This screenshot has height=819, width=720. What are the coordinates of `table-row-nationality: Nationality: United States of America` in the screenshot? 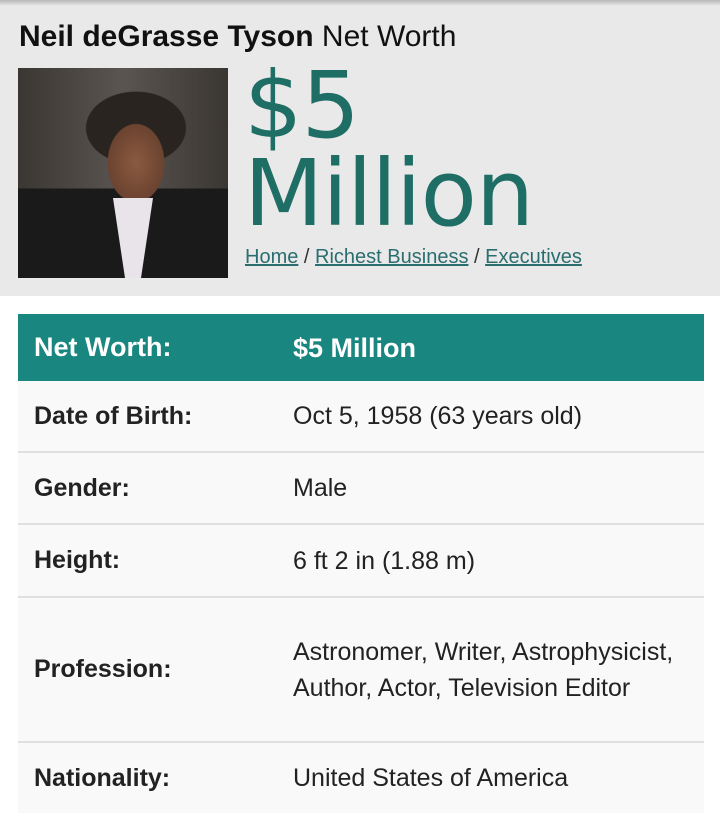 It's located at (361, 778).